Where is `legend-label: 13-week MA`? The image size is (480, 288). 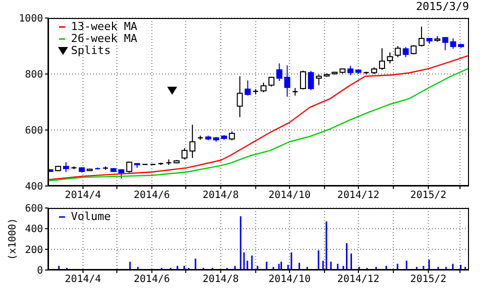 legend-label: 13-week MA is located at coordinates (104, 26).